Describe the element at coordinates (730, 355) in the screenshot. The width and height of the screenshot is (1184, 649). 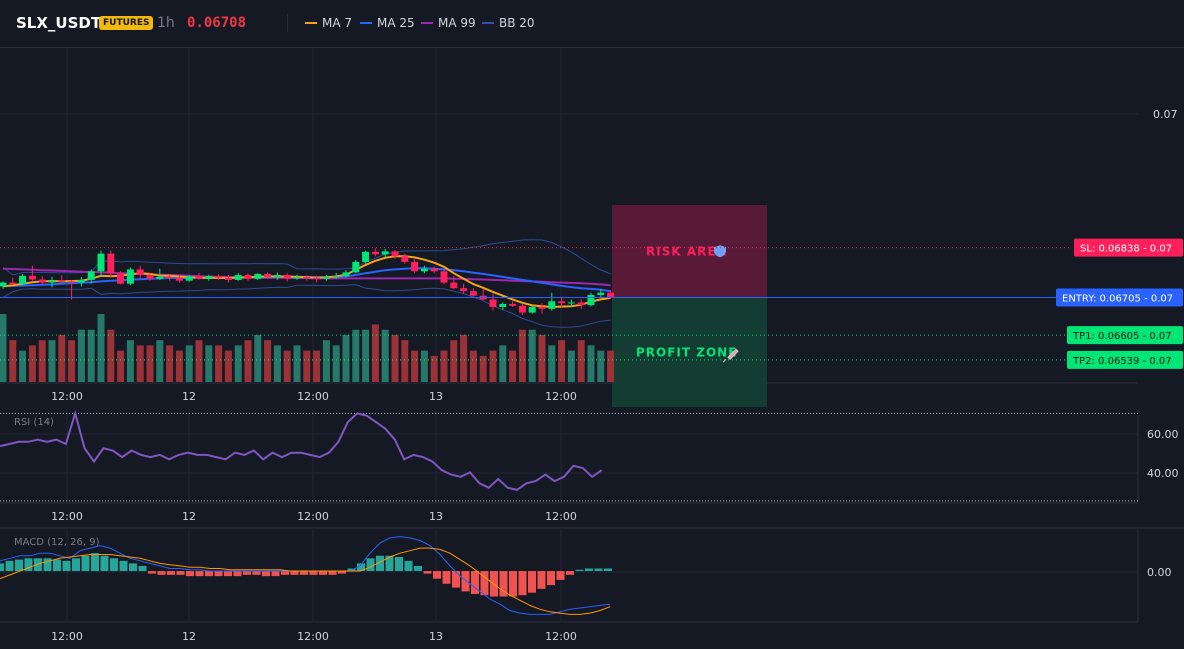
I see `rocket-icon` at that location.